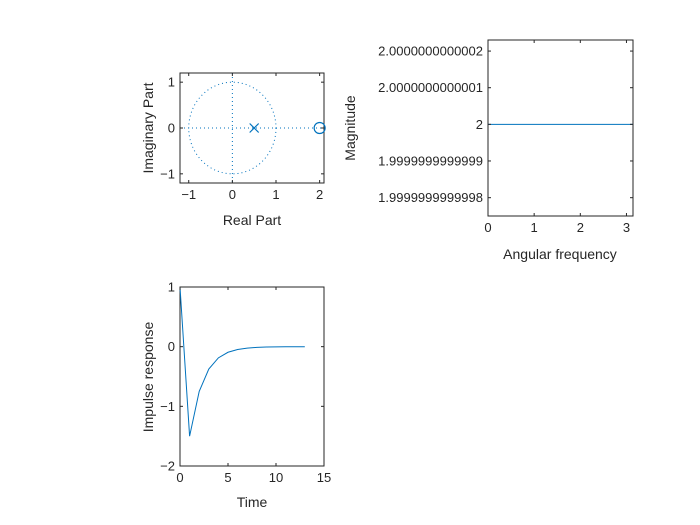 Image resolution: width=700 pixels, height=525 pixels. What do you see at coordinates (252, 502) in the screenshot?
I see `impulse-xlabel: Time` at bounding box center [252, 502].